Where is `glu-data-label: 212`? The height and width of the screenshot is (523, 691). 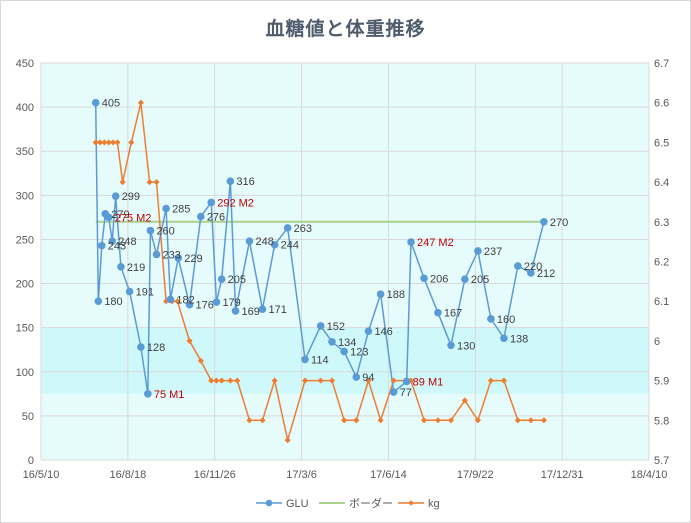 glu-data-label: 212 is located at coordinates (546, 274).